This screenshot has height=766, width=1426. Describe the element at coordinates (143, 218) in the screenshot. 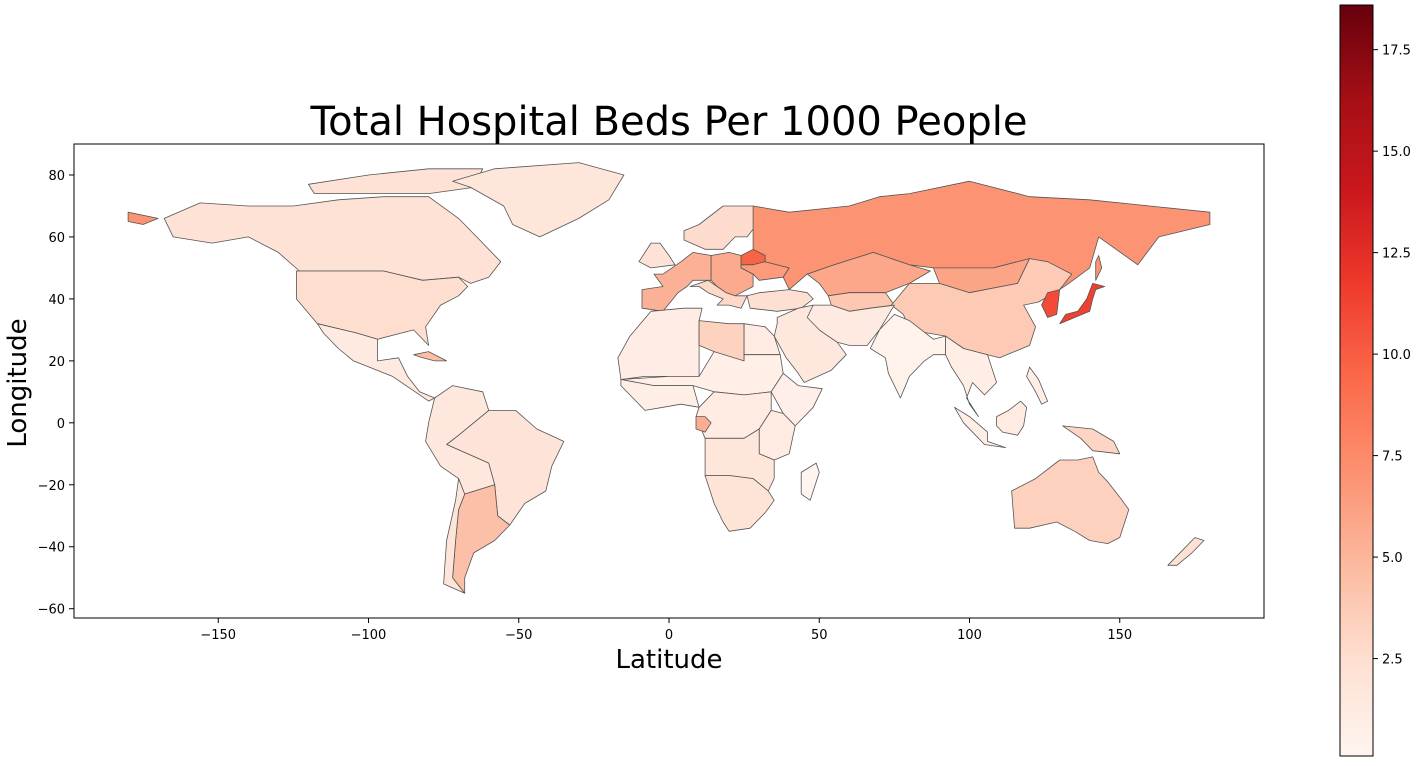

I see `country-chukotka` at that location.